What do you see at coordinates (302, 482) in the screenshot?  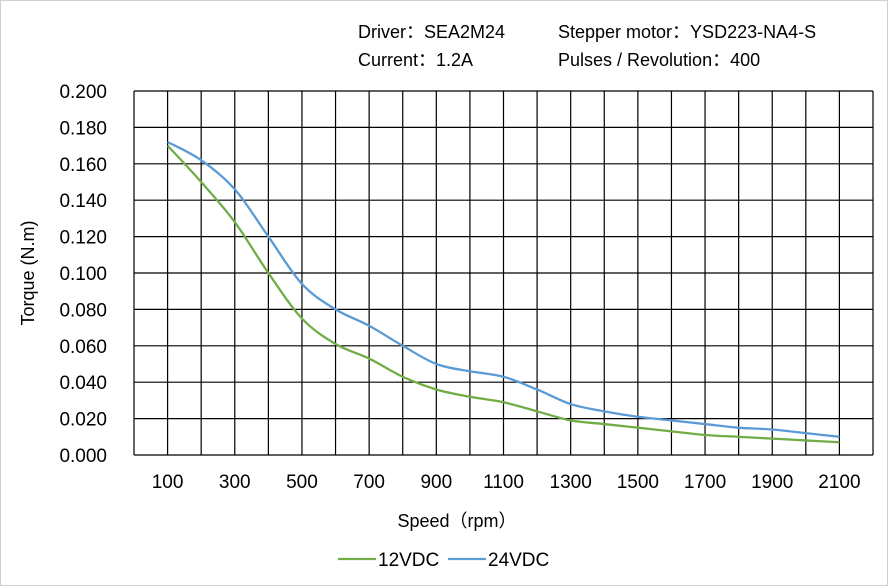 I see `x-tick-label: 500` at bounding box center [302, 482].